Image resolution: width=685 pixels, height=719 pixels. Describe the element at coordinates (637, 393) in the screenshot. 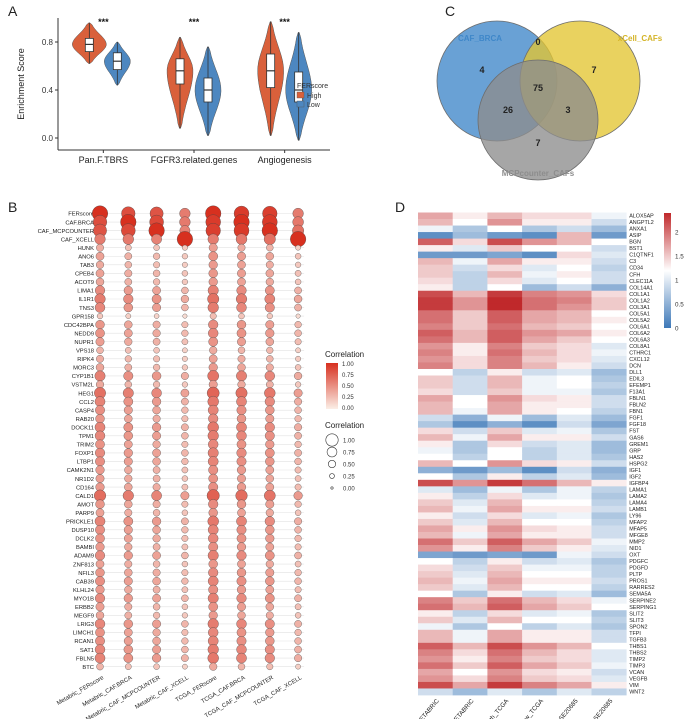

I see `row-label: F13A1` at that location.